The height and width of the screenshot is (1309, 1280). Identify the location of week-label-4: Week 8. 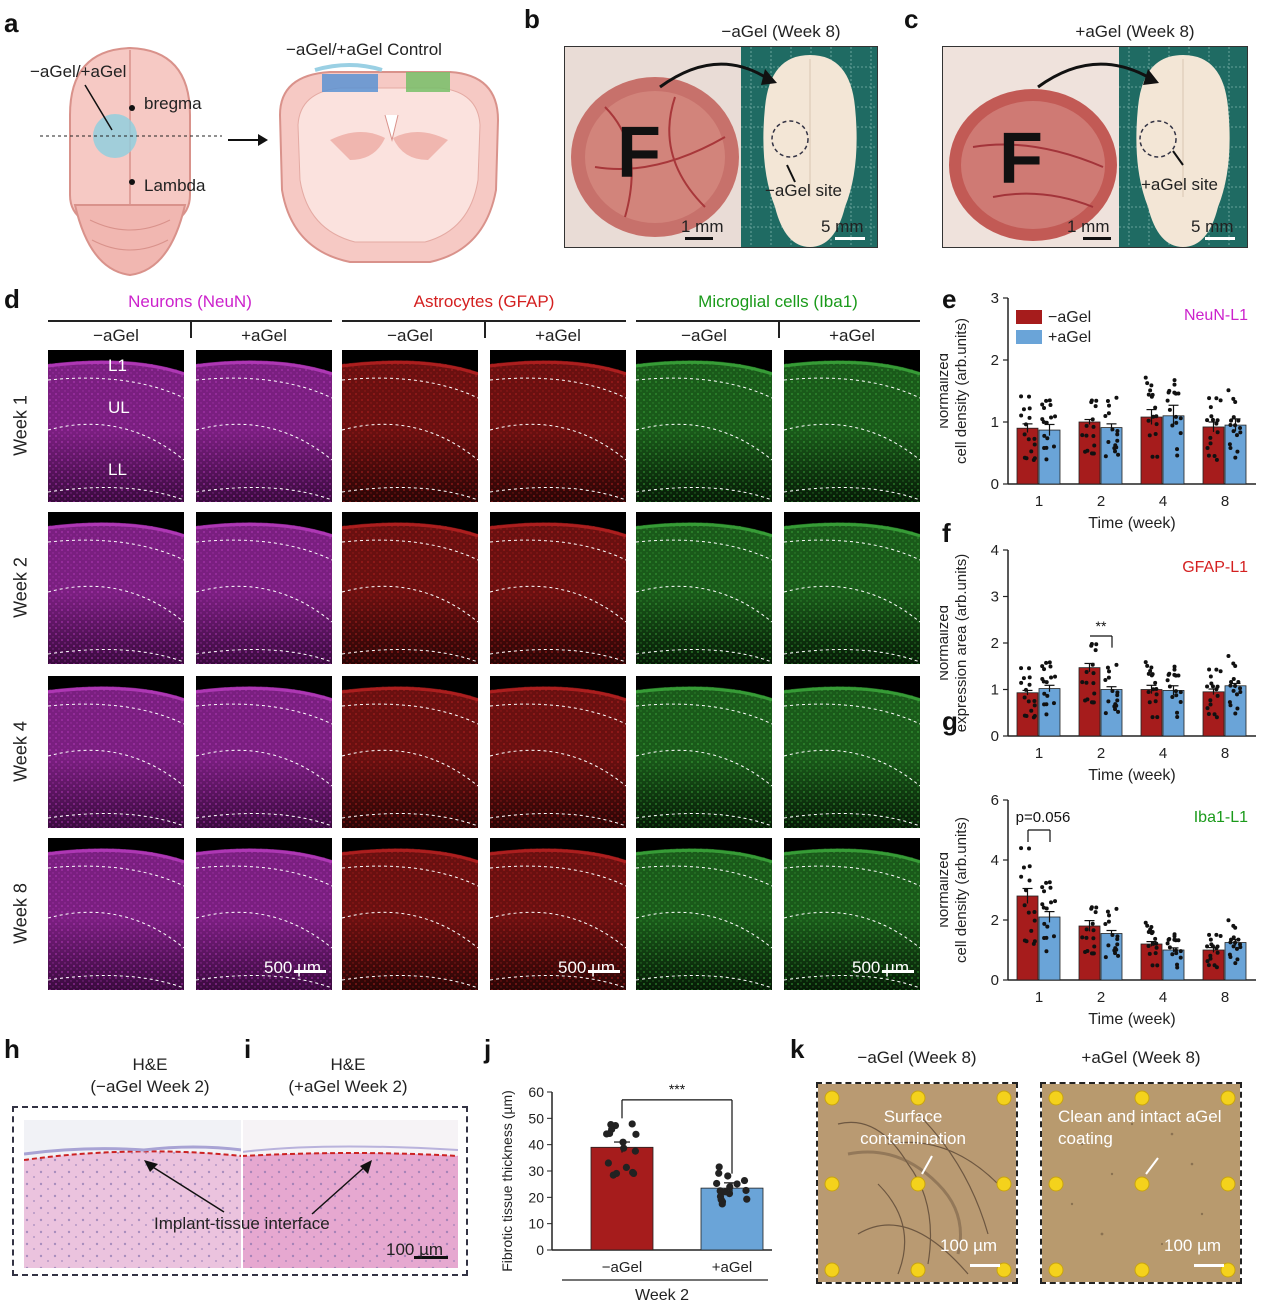
(20, 913).